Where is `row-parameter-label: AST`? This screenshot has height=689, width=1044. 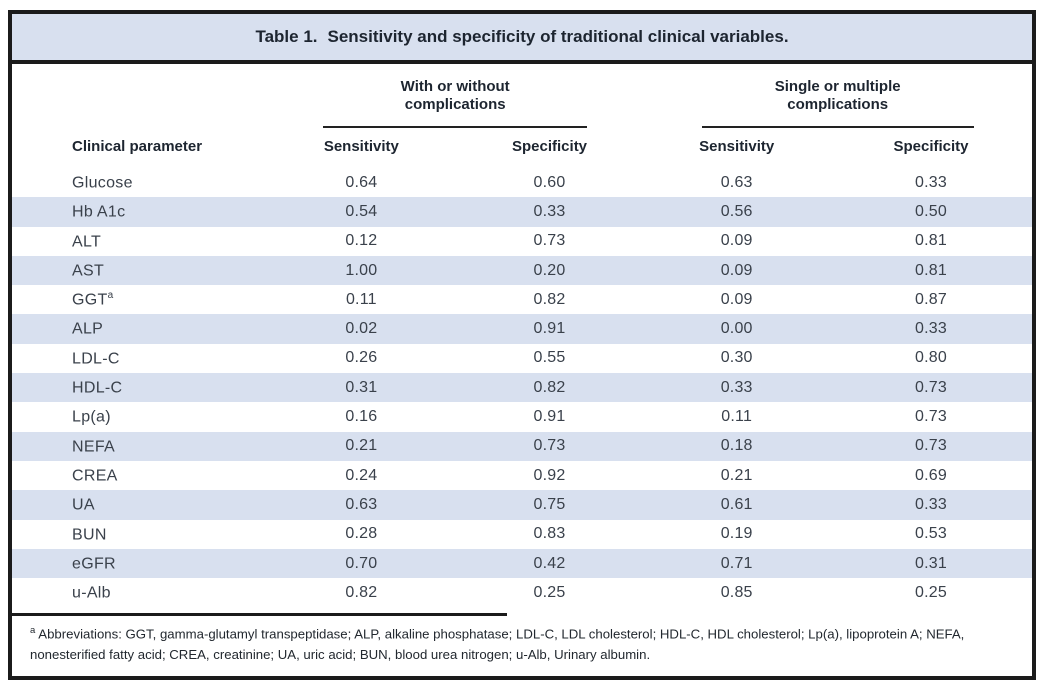
row-parameter-label: AST is located at coordinates (88, 271).